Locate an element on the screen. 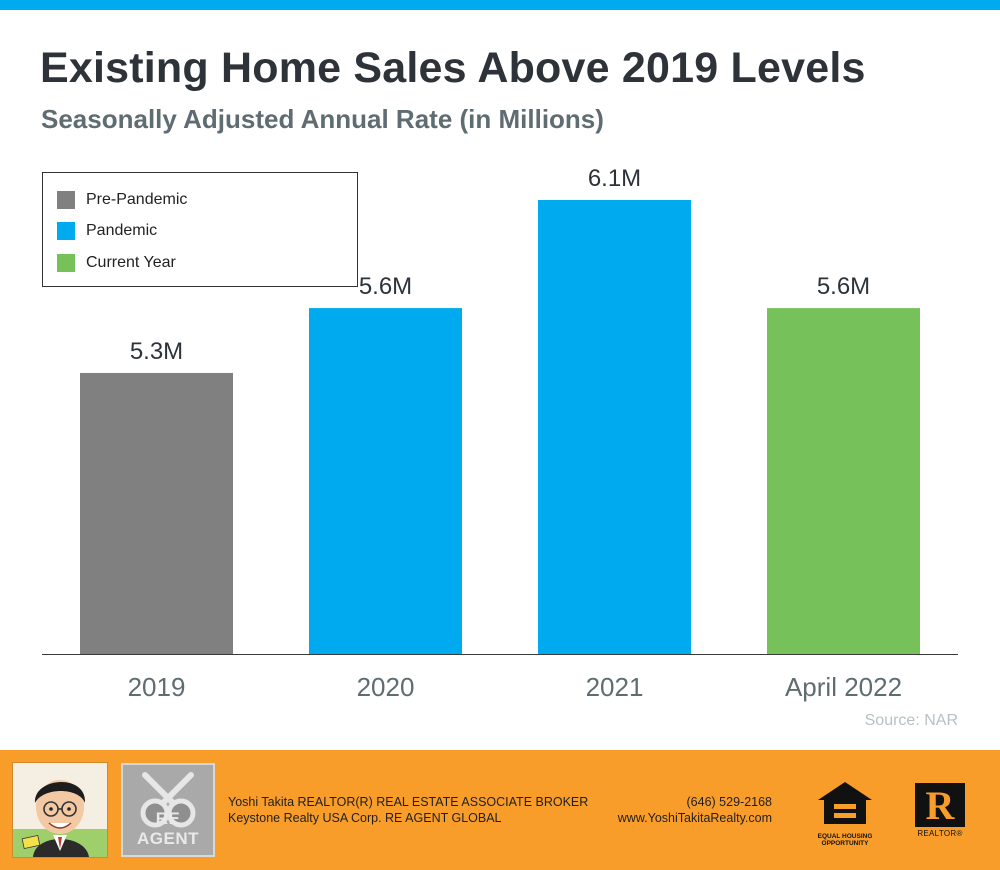  x-tick-label: 2019 is located at coordinates (157, 687).